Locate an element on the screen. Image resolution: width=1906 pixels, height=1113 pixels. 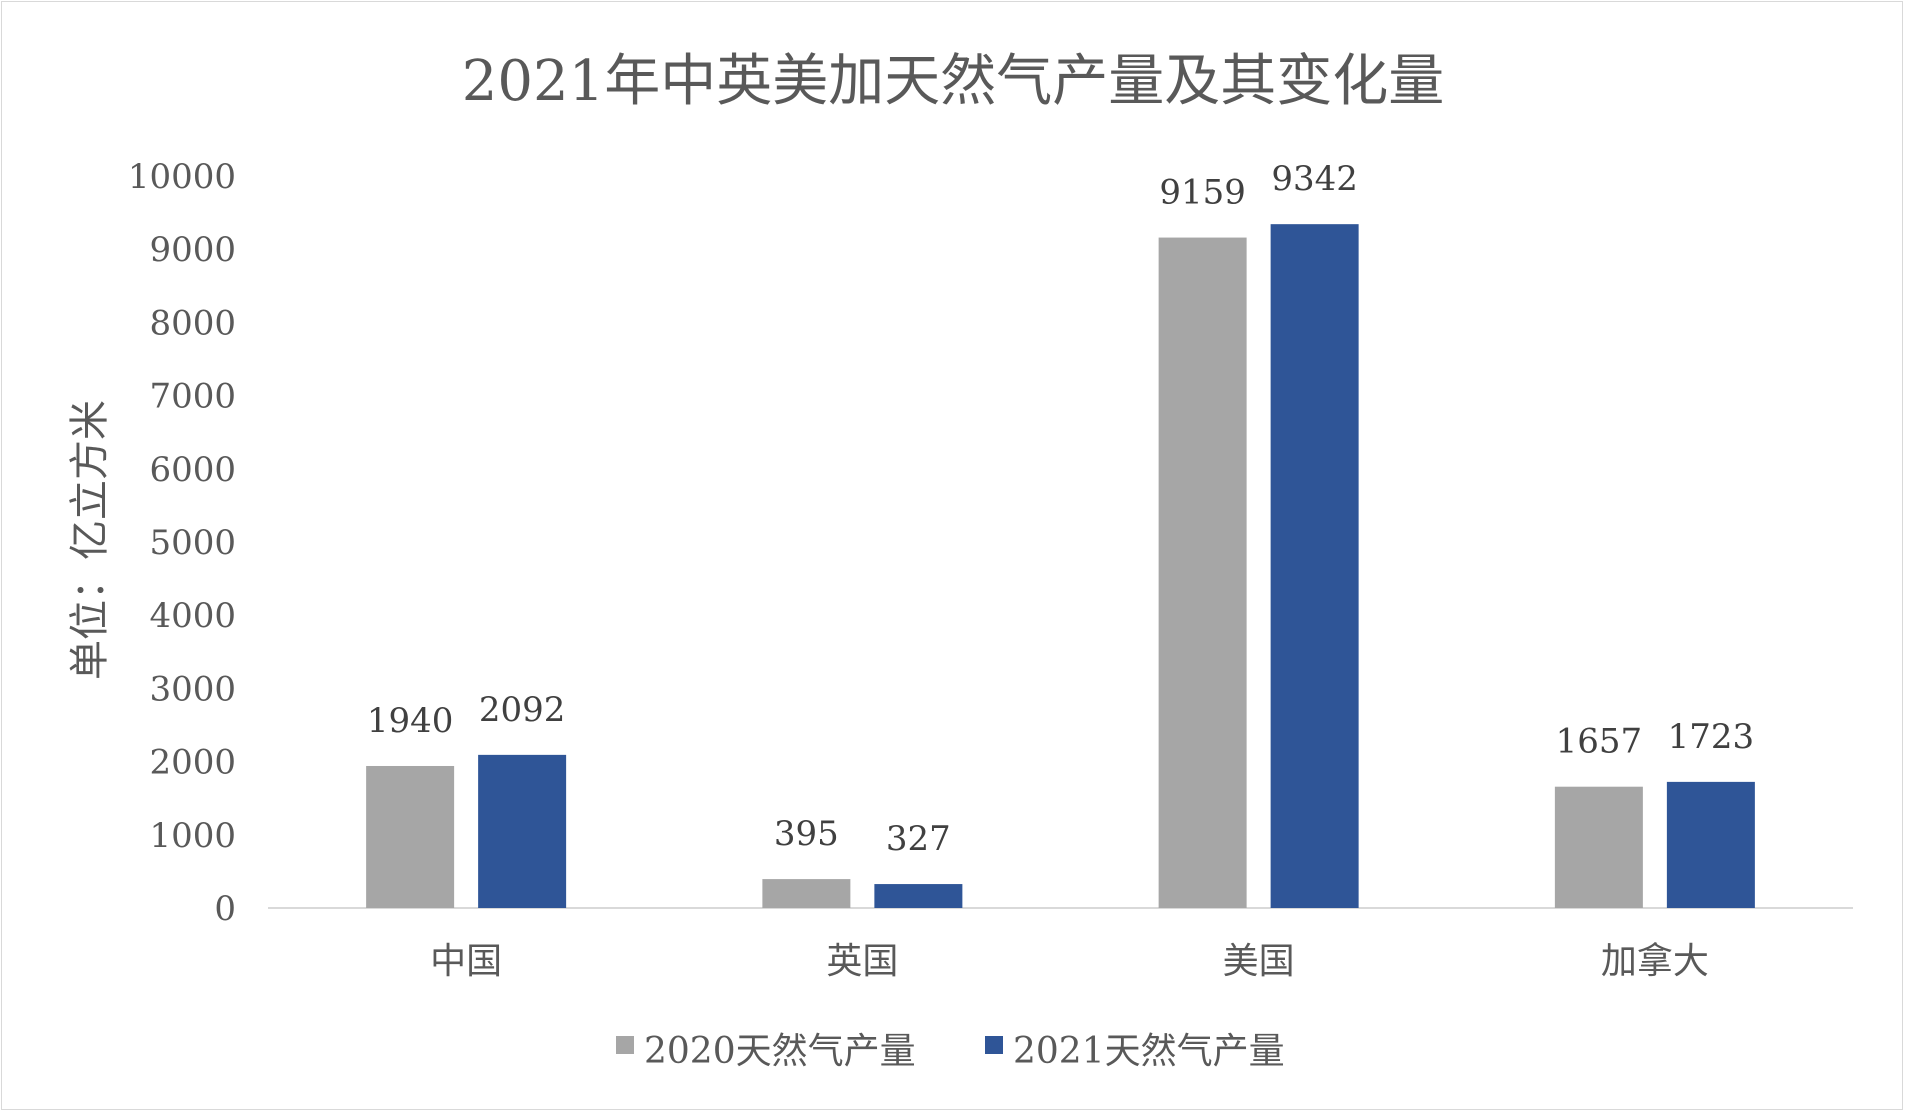
chart-title: 2021年中英美加天然气产量及其变化量 is located at coordinates (953, 81).